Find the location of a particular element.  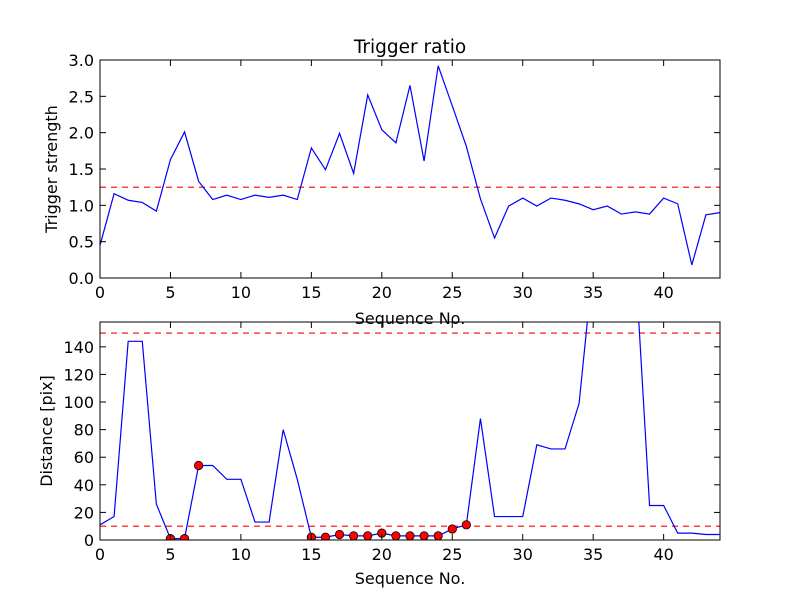

y-tick-label: 0 is located at coordinates (89, 540).